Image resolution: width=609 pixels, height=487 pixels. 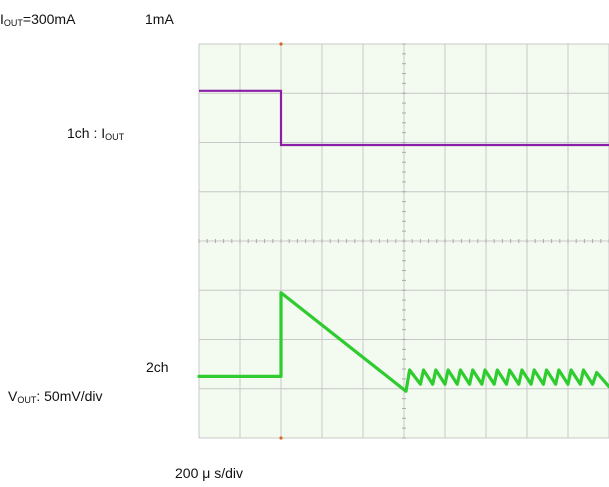 What do you see at coordinates (38, 19) in the screenshot?
I see `load-step-before-label: IOUT=300mA` at bounding box center [38, 19].